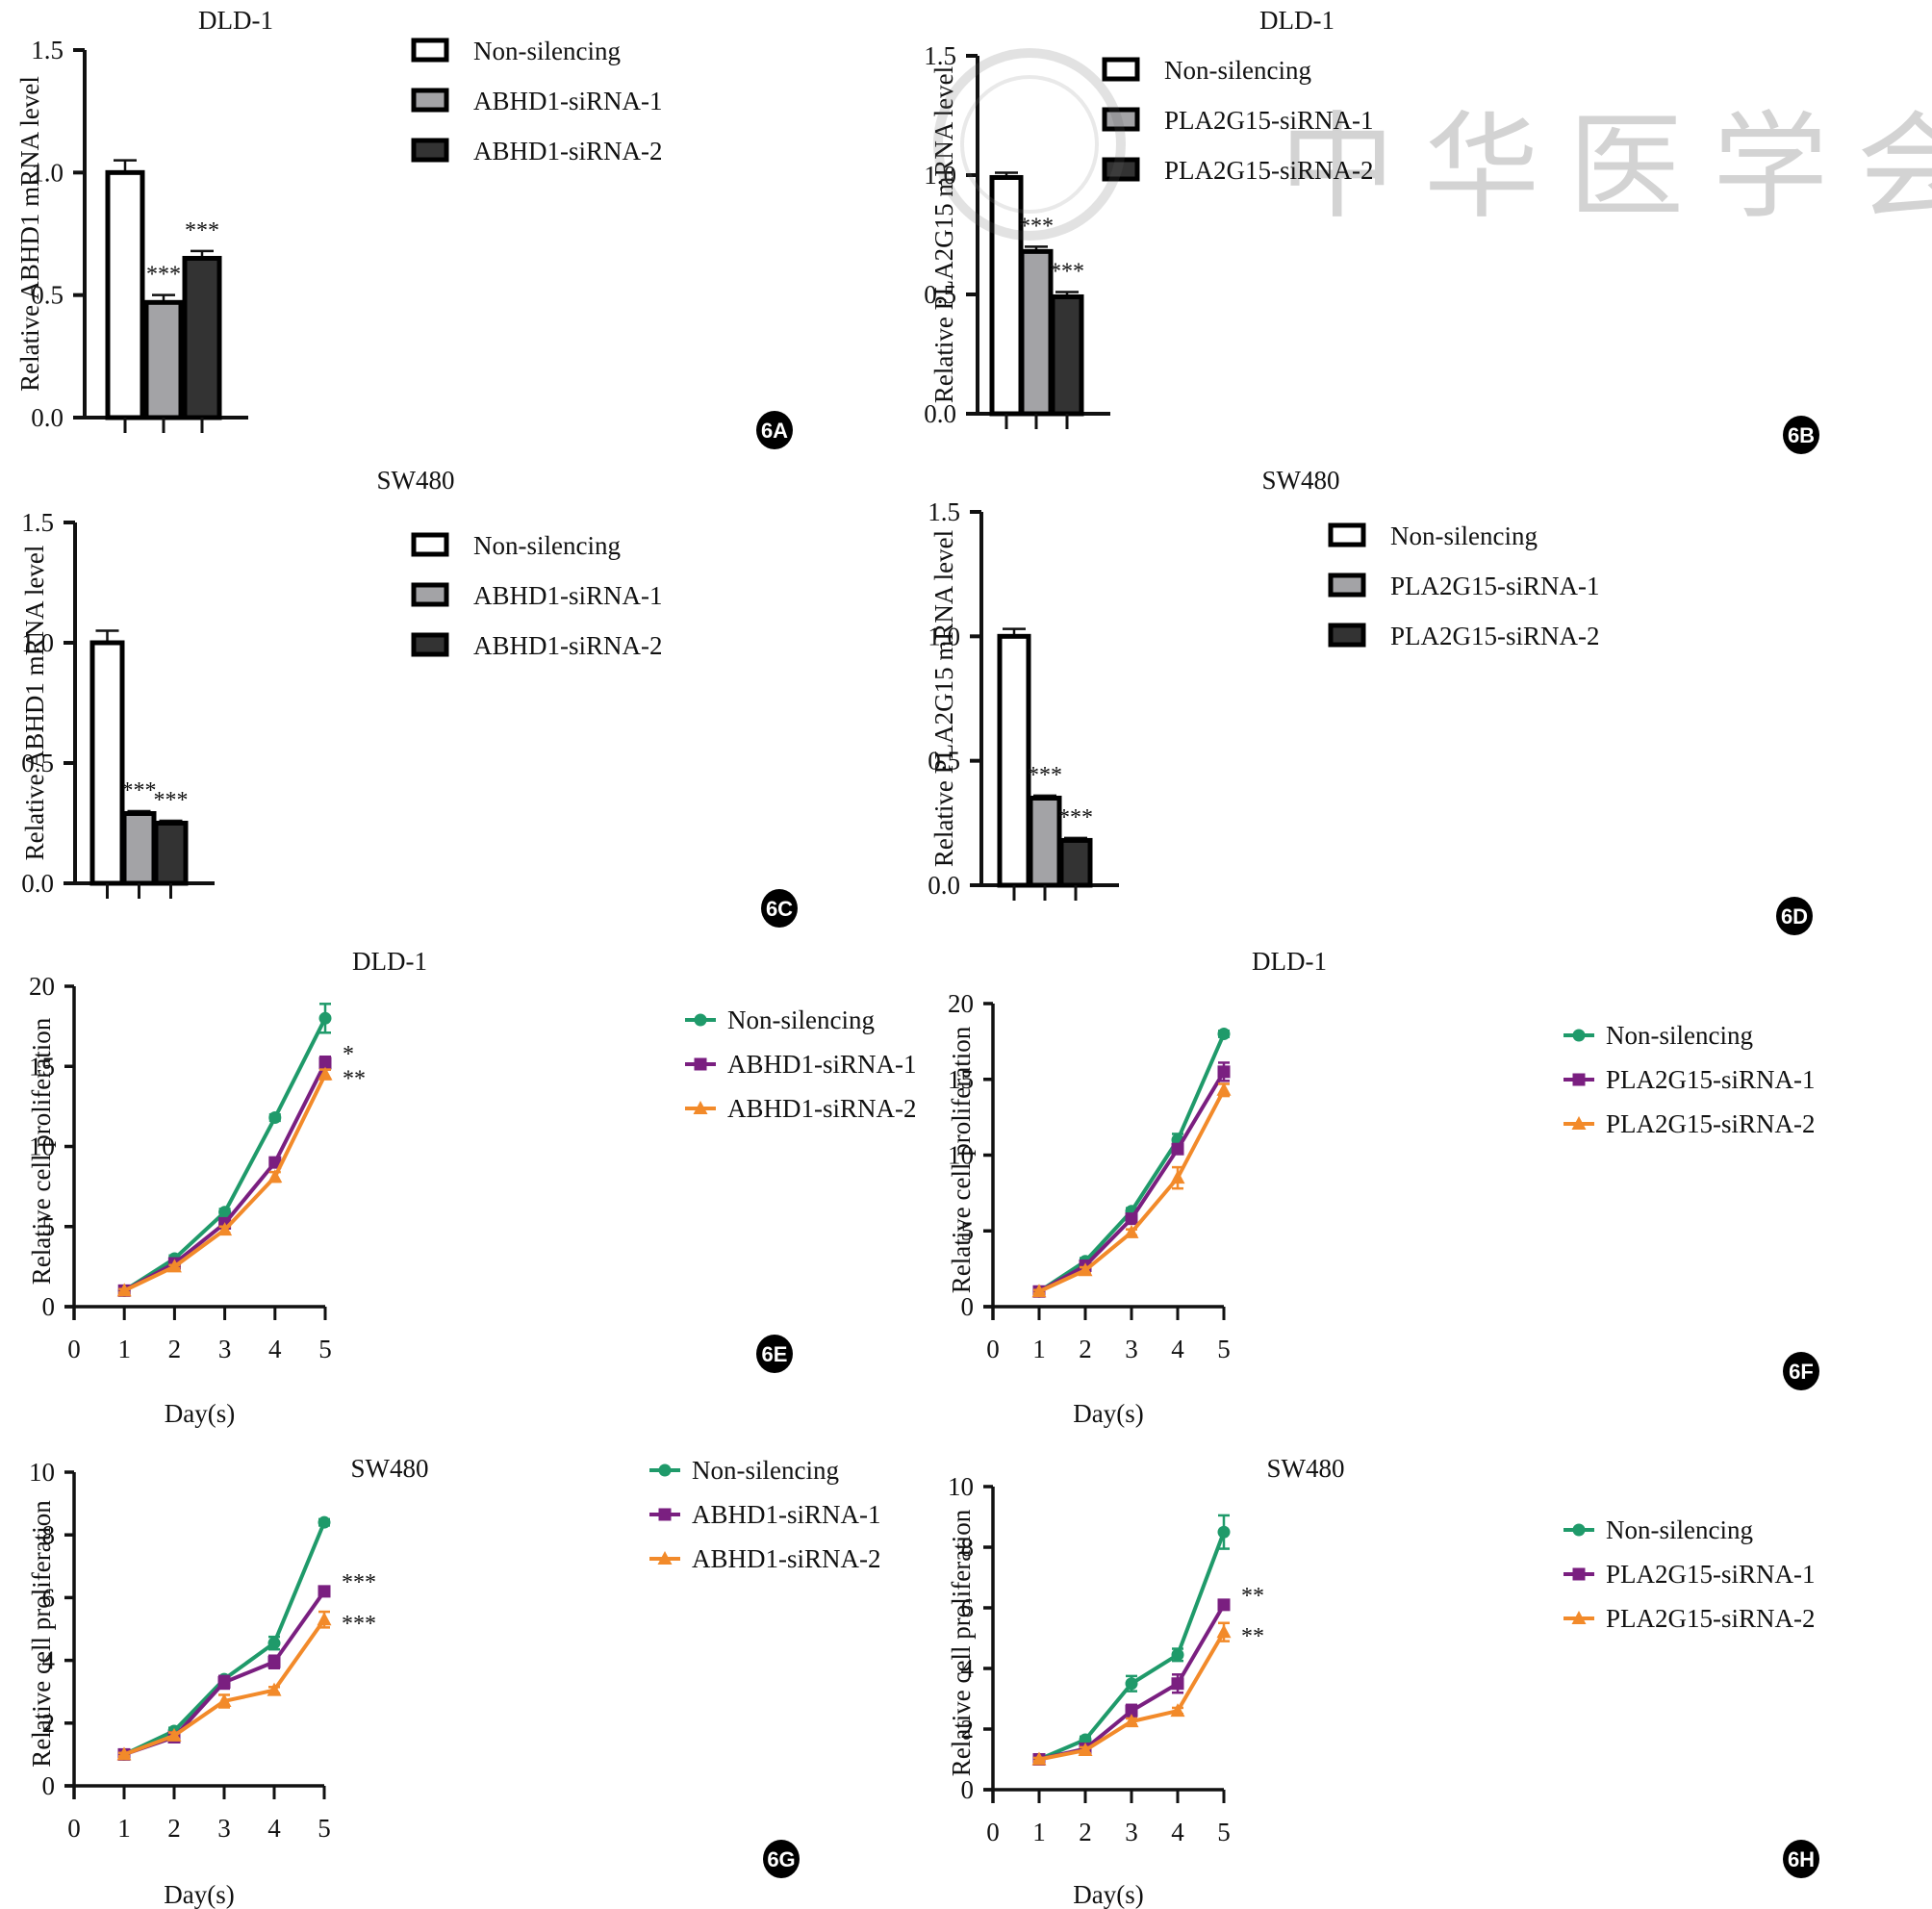  What do you see at coordinates (968, 1668) in the screenshot?
I see `y-tick-label: 4` at bounding box center [968, 1668].